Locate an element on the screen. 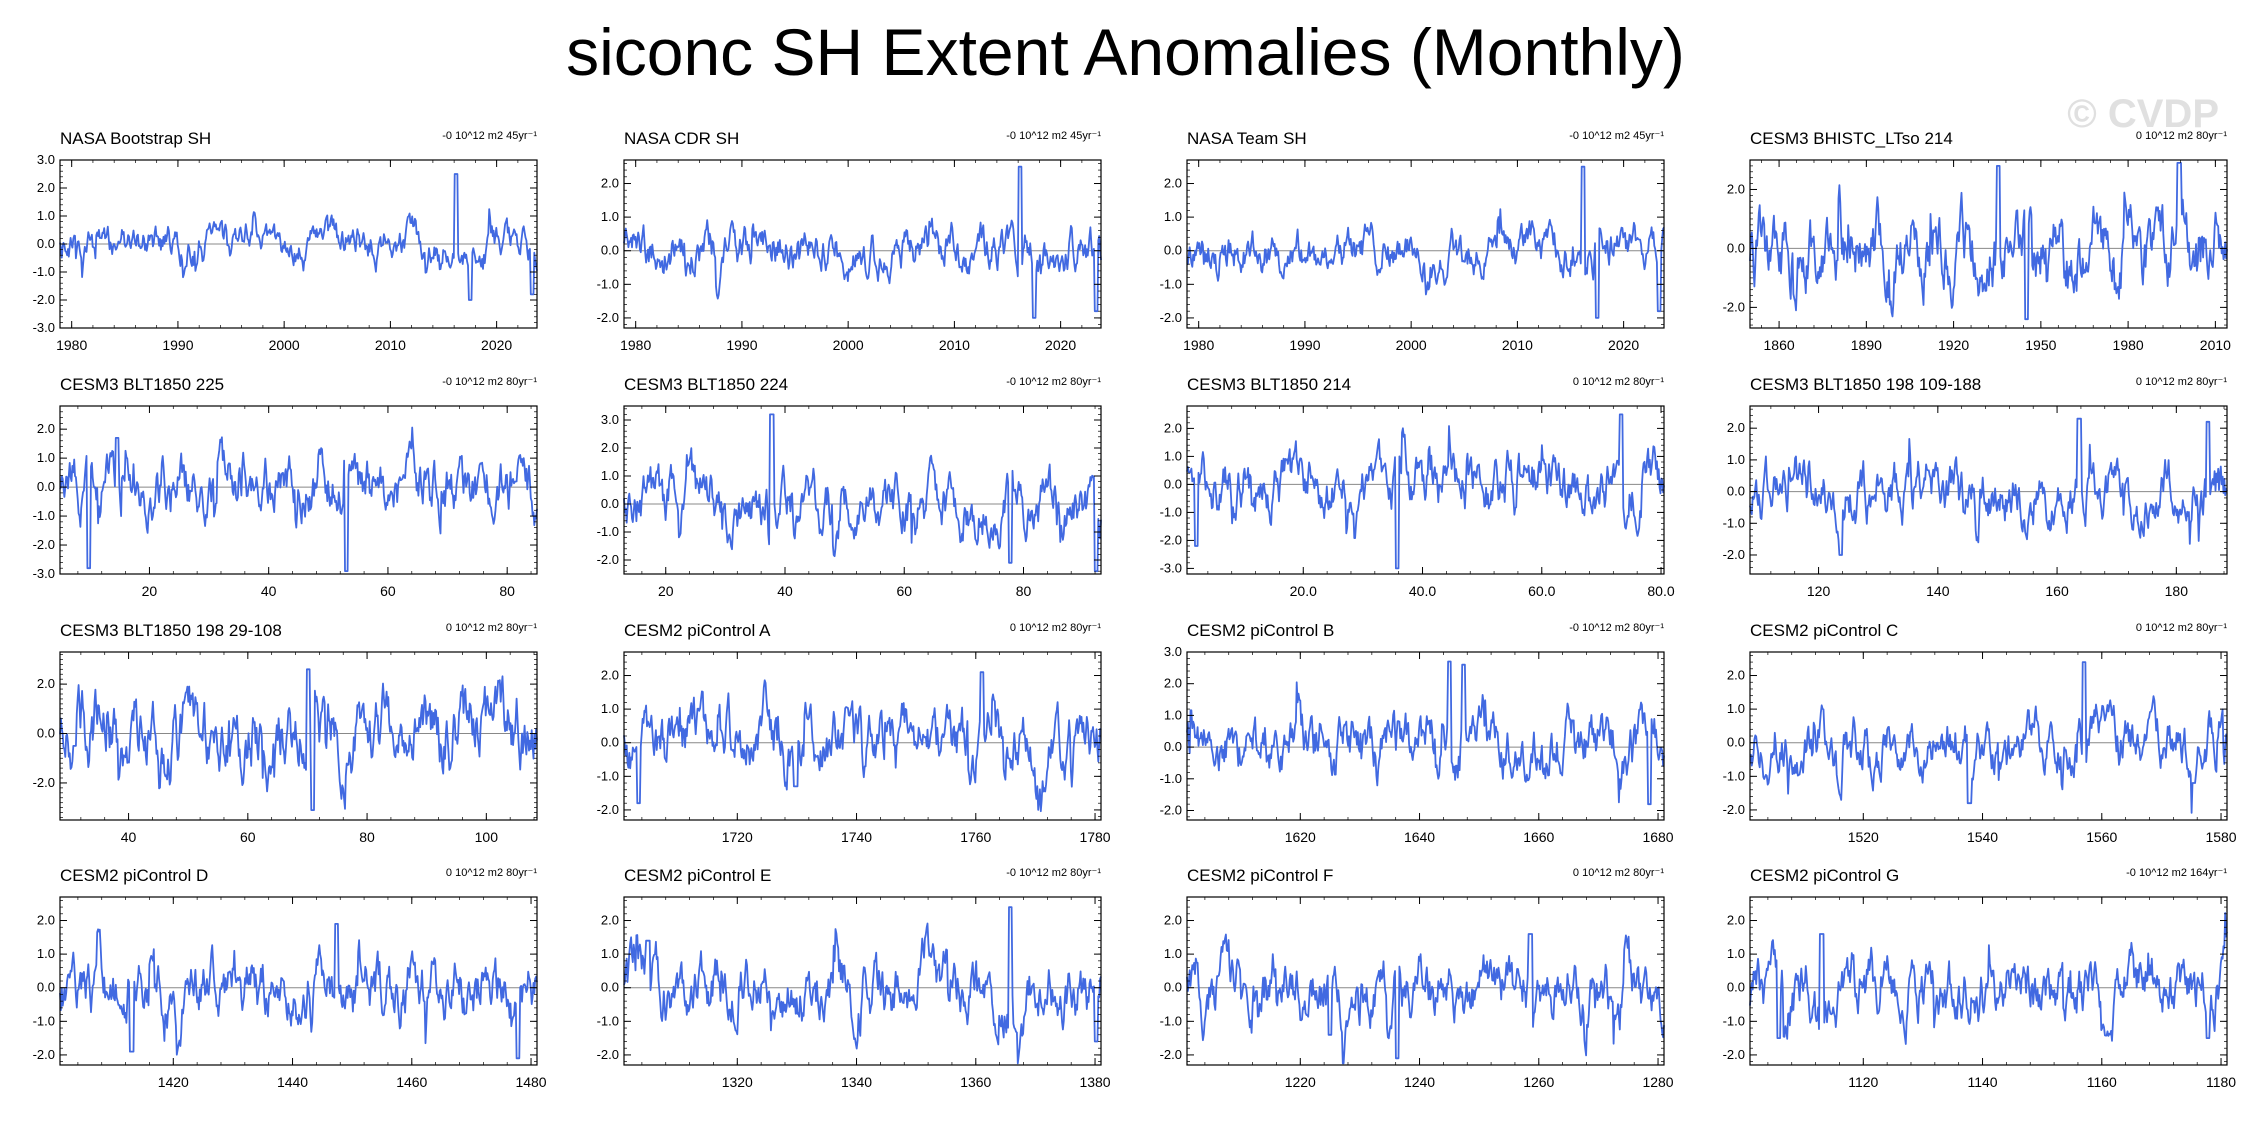 This screenshot has width=2251, height=1124. y-tick-label: 3.0 is located at coordinates (610, 419).